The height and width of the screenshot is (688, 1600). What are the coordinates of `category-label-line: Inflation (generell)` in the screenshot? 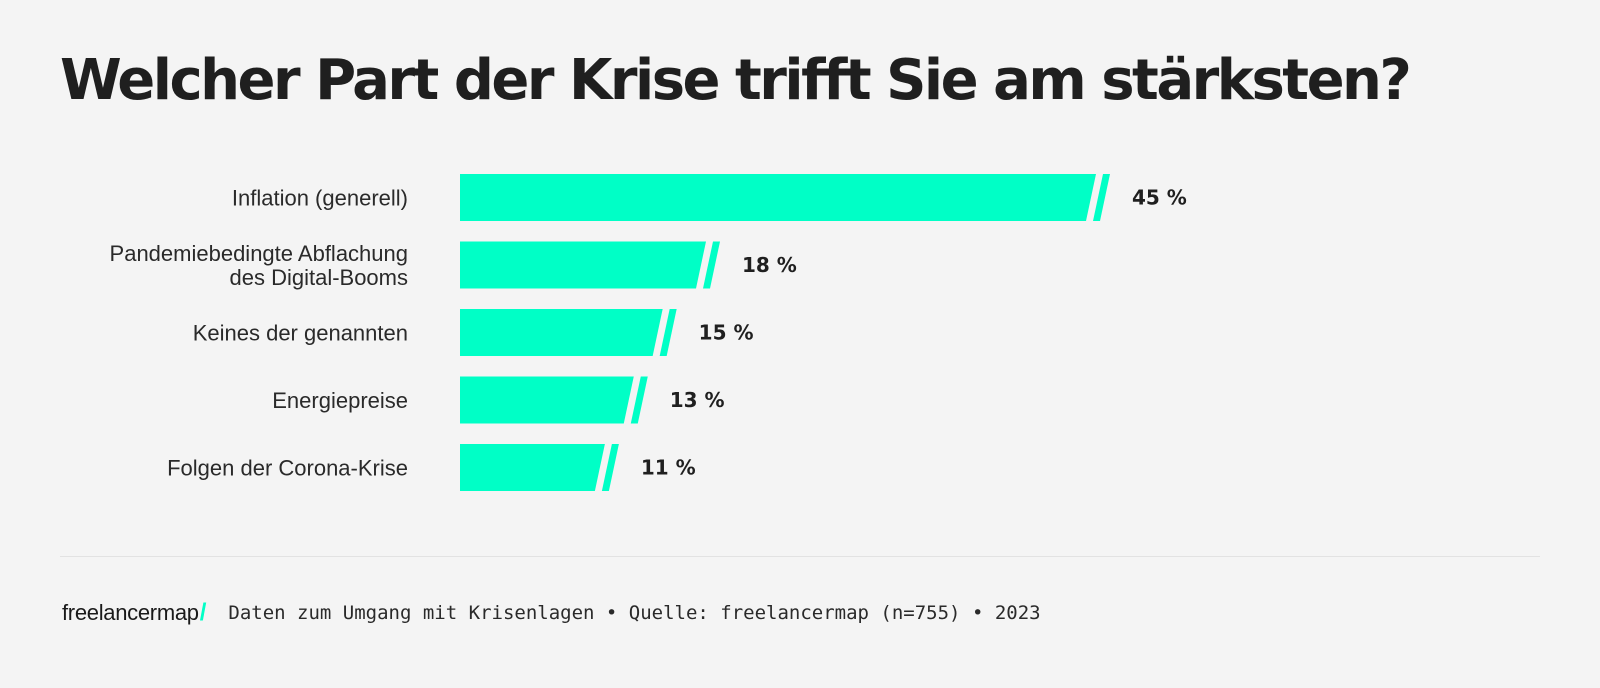 It's located at (320, 198).